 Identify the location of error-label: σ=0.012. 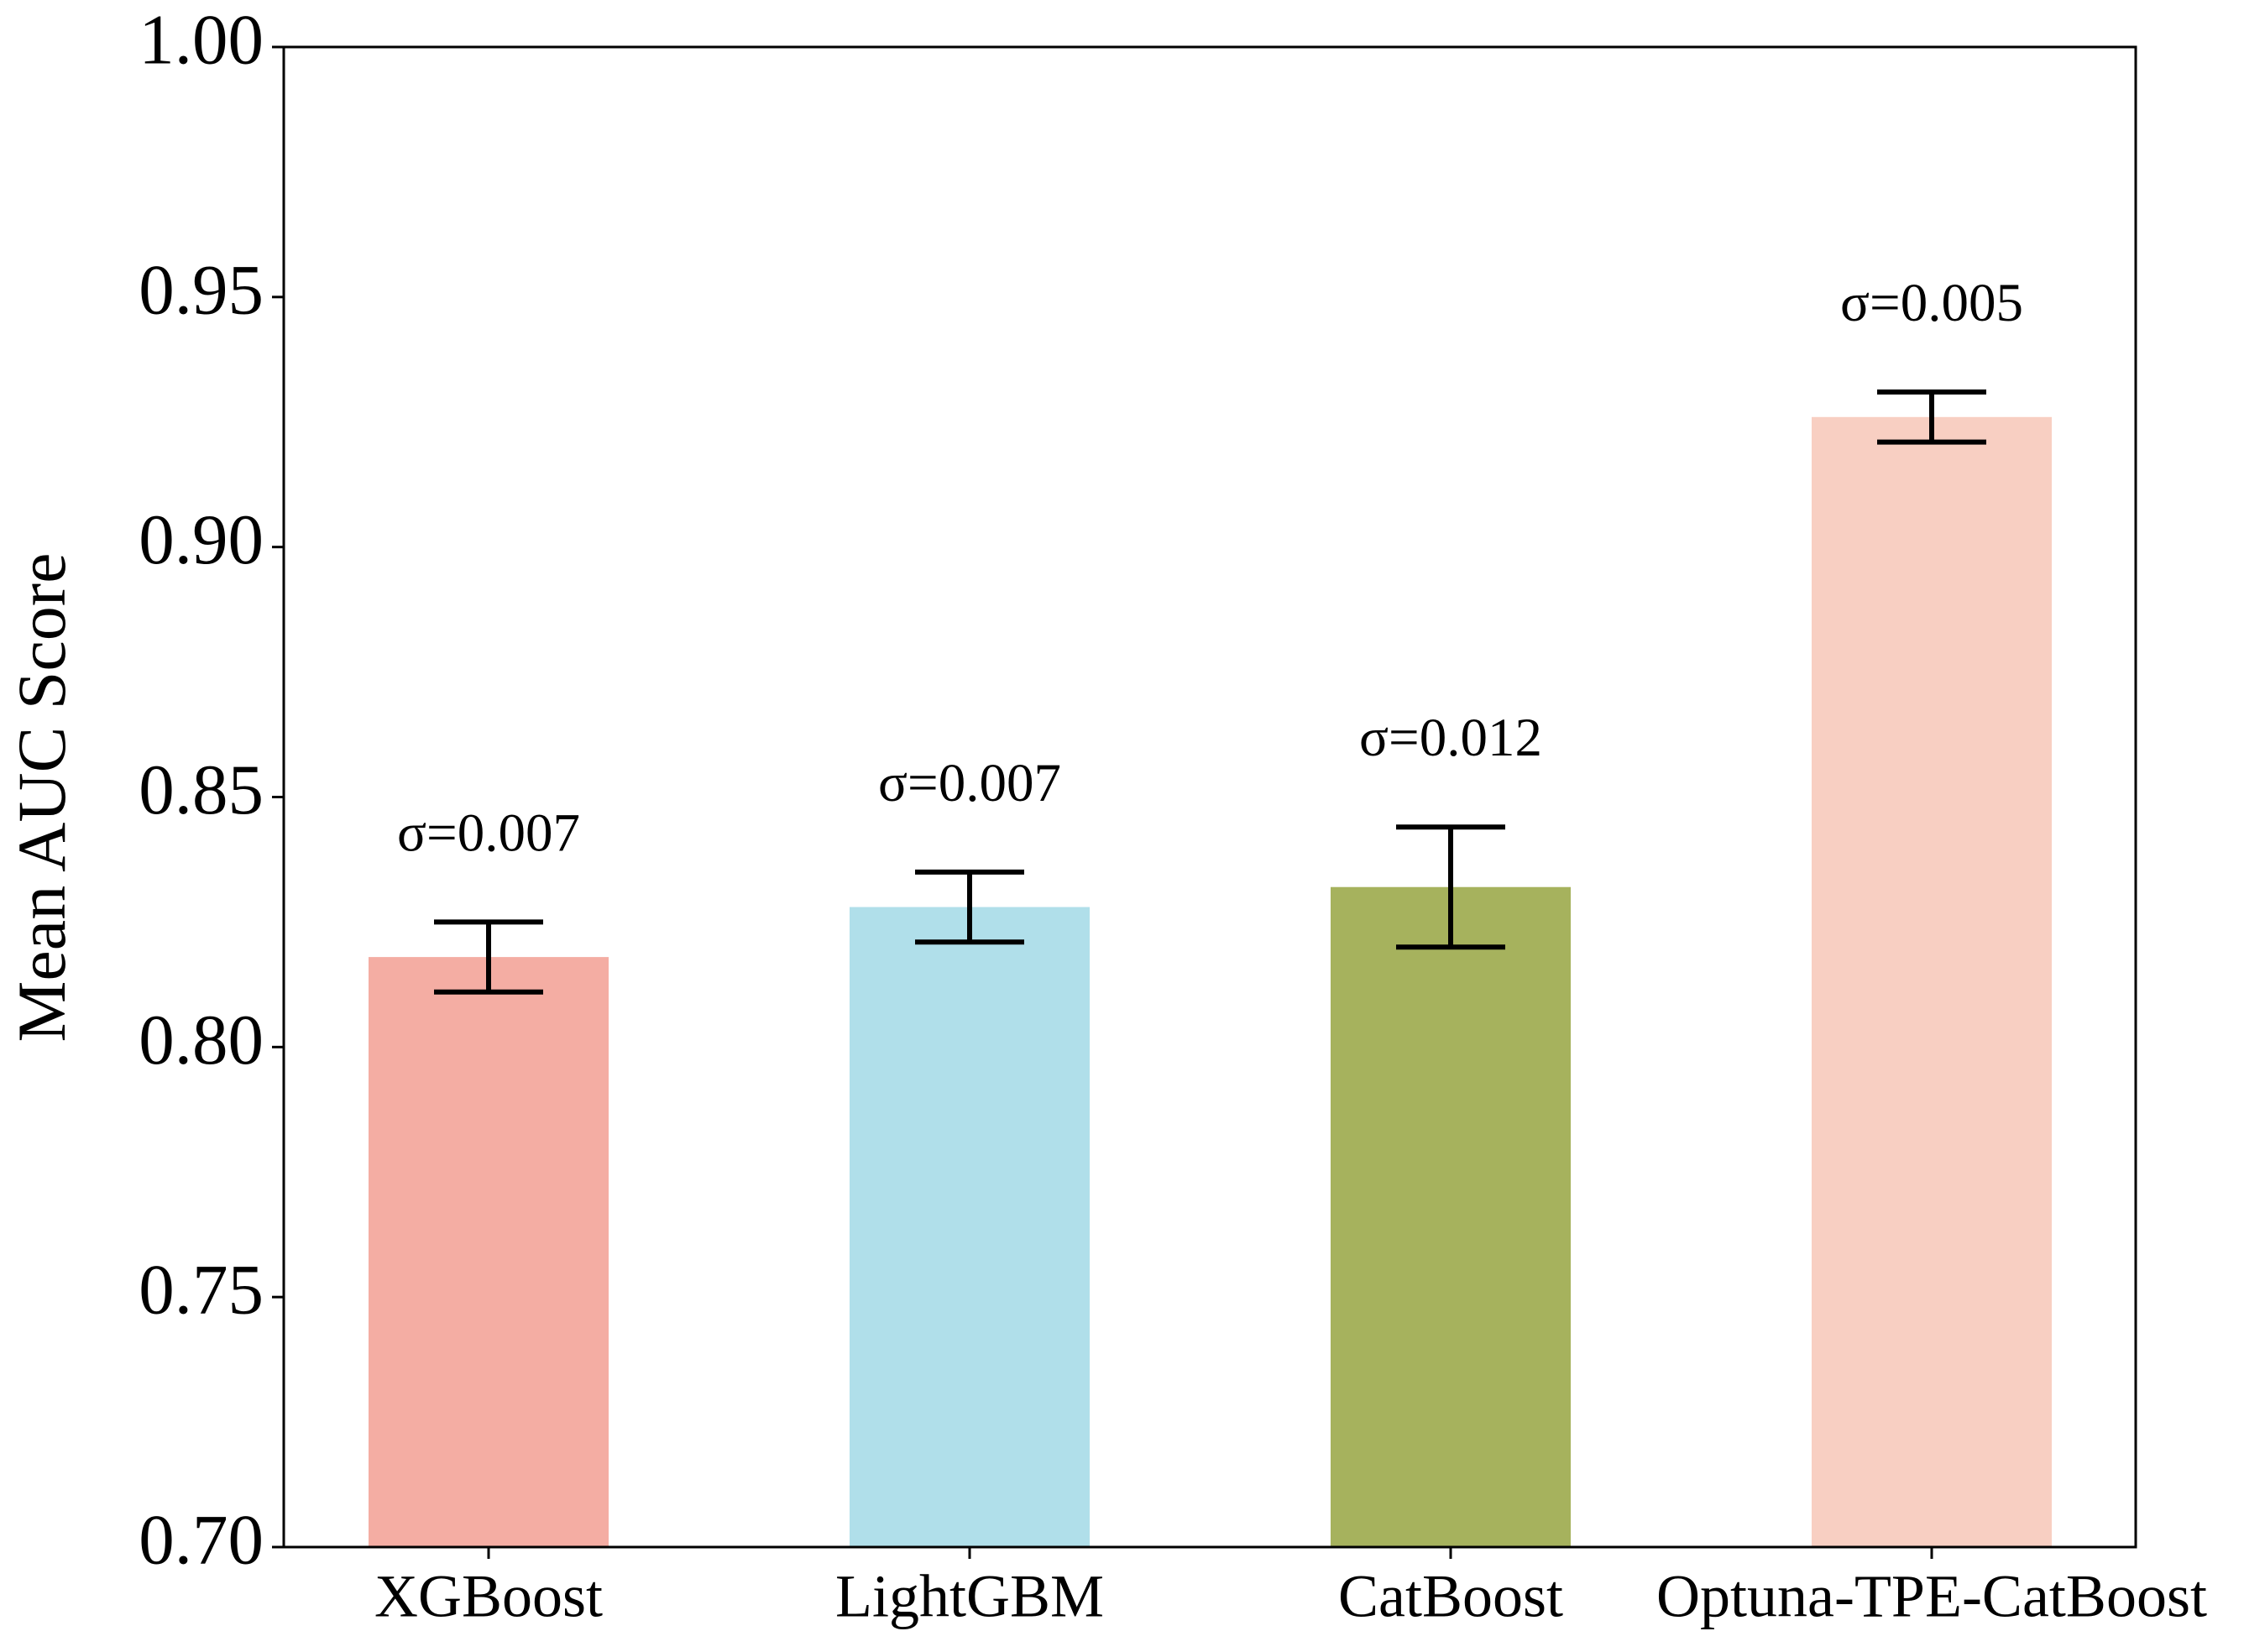
(1450, 738).